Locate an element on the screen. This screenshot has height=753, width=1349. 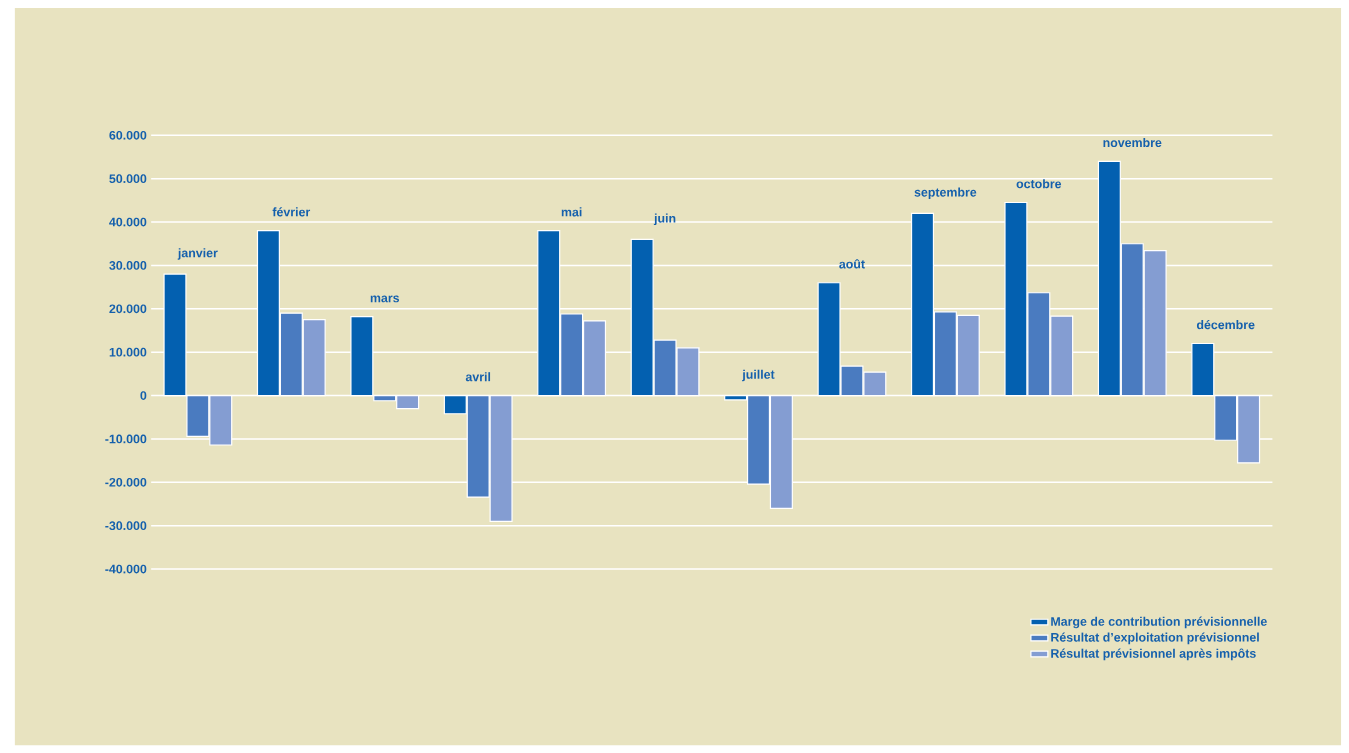
legend-label: Résultat prévisionnel après impôts is located at coordinates (1153, 654).